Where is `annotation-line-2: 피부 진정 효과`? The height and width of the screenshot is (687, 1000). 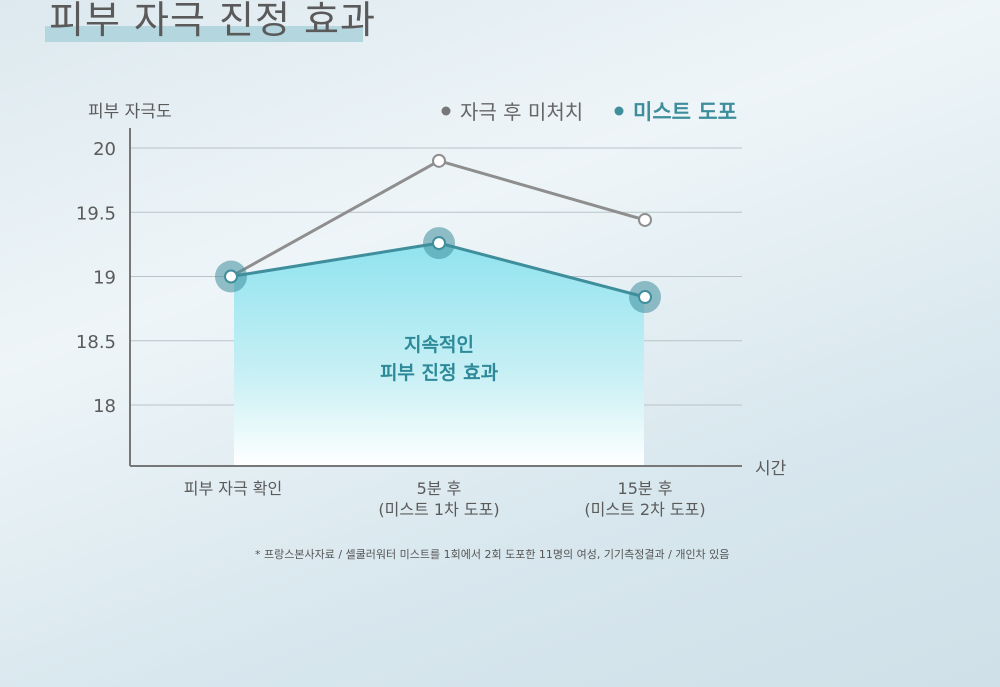 annotation-line-2: 피부 진정 효과 is located at coordinates (439, 373).